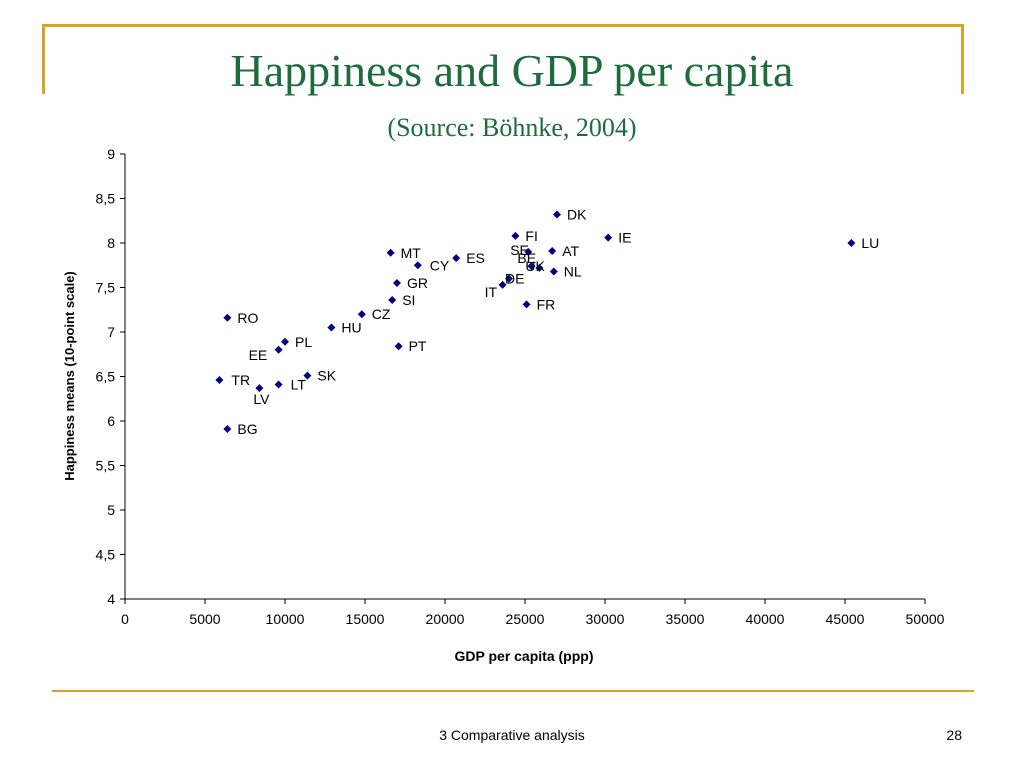 This screenshot has height=768, width=1024. Describe the element at coordinates (326, 376) in the screenshot. I see `data-label-sk: SK` at that location.